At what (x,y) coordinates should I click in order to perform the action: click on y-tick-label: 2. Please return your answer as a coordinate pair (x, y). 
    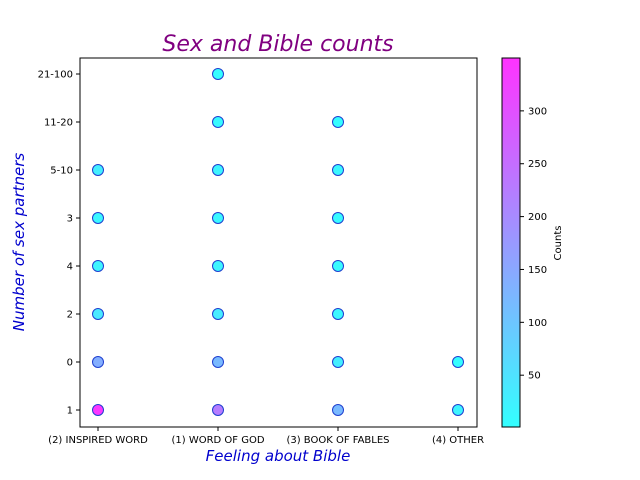
    Looking at the image, I should click on (70, 315).